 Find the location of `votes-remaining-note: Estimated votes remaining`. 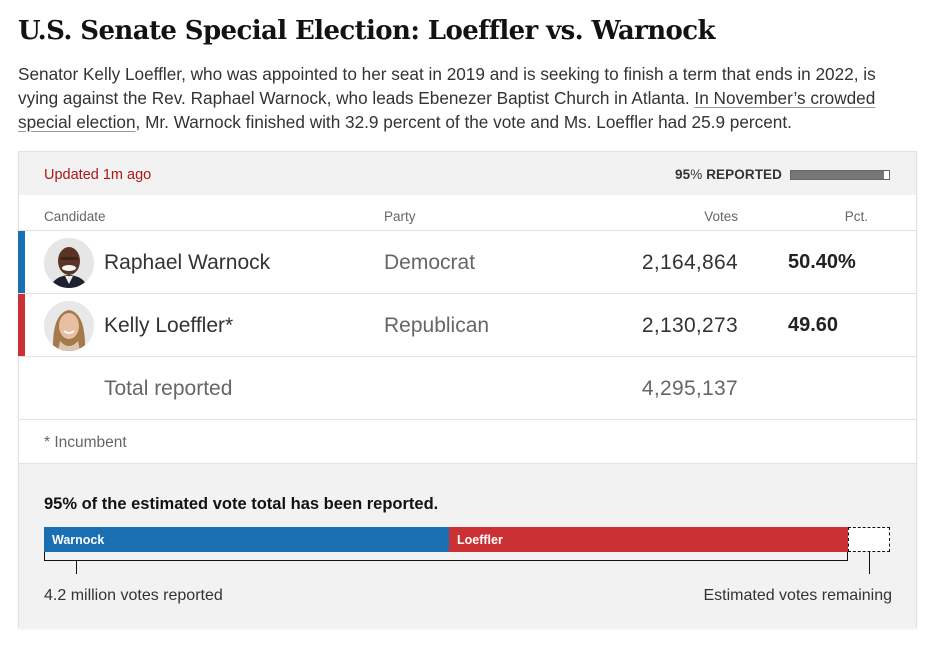

votes-remaining-note: Estimated votes remaining is located at coordinates (797, 595).